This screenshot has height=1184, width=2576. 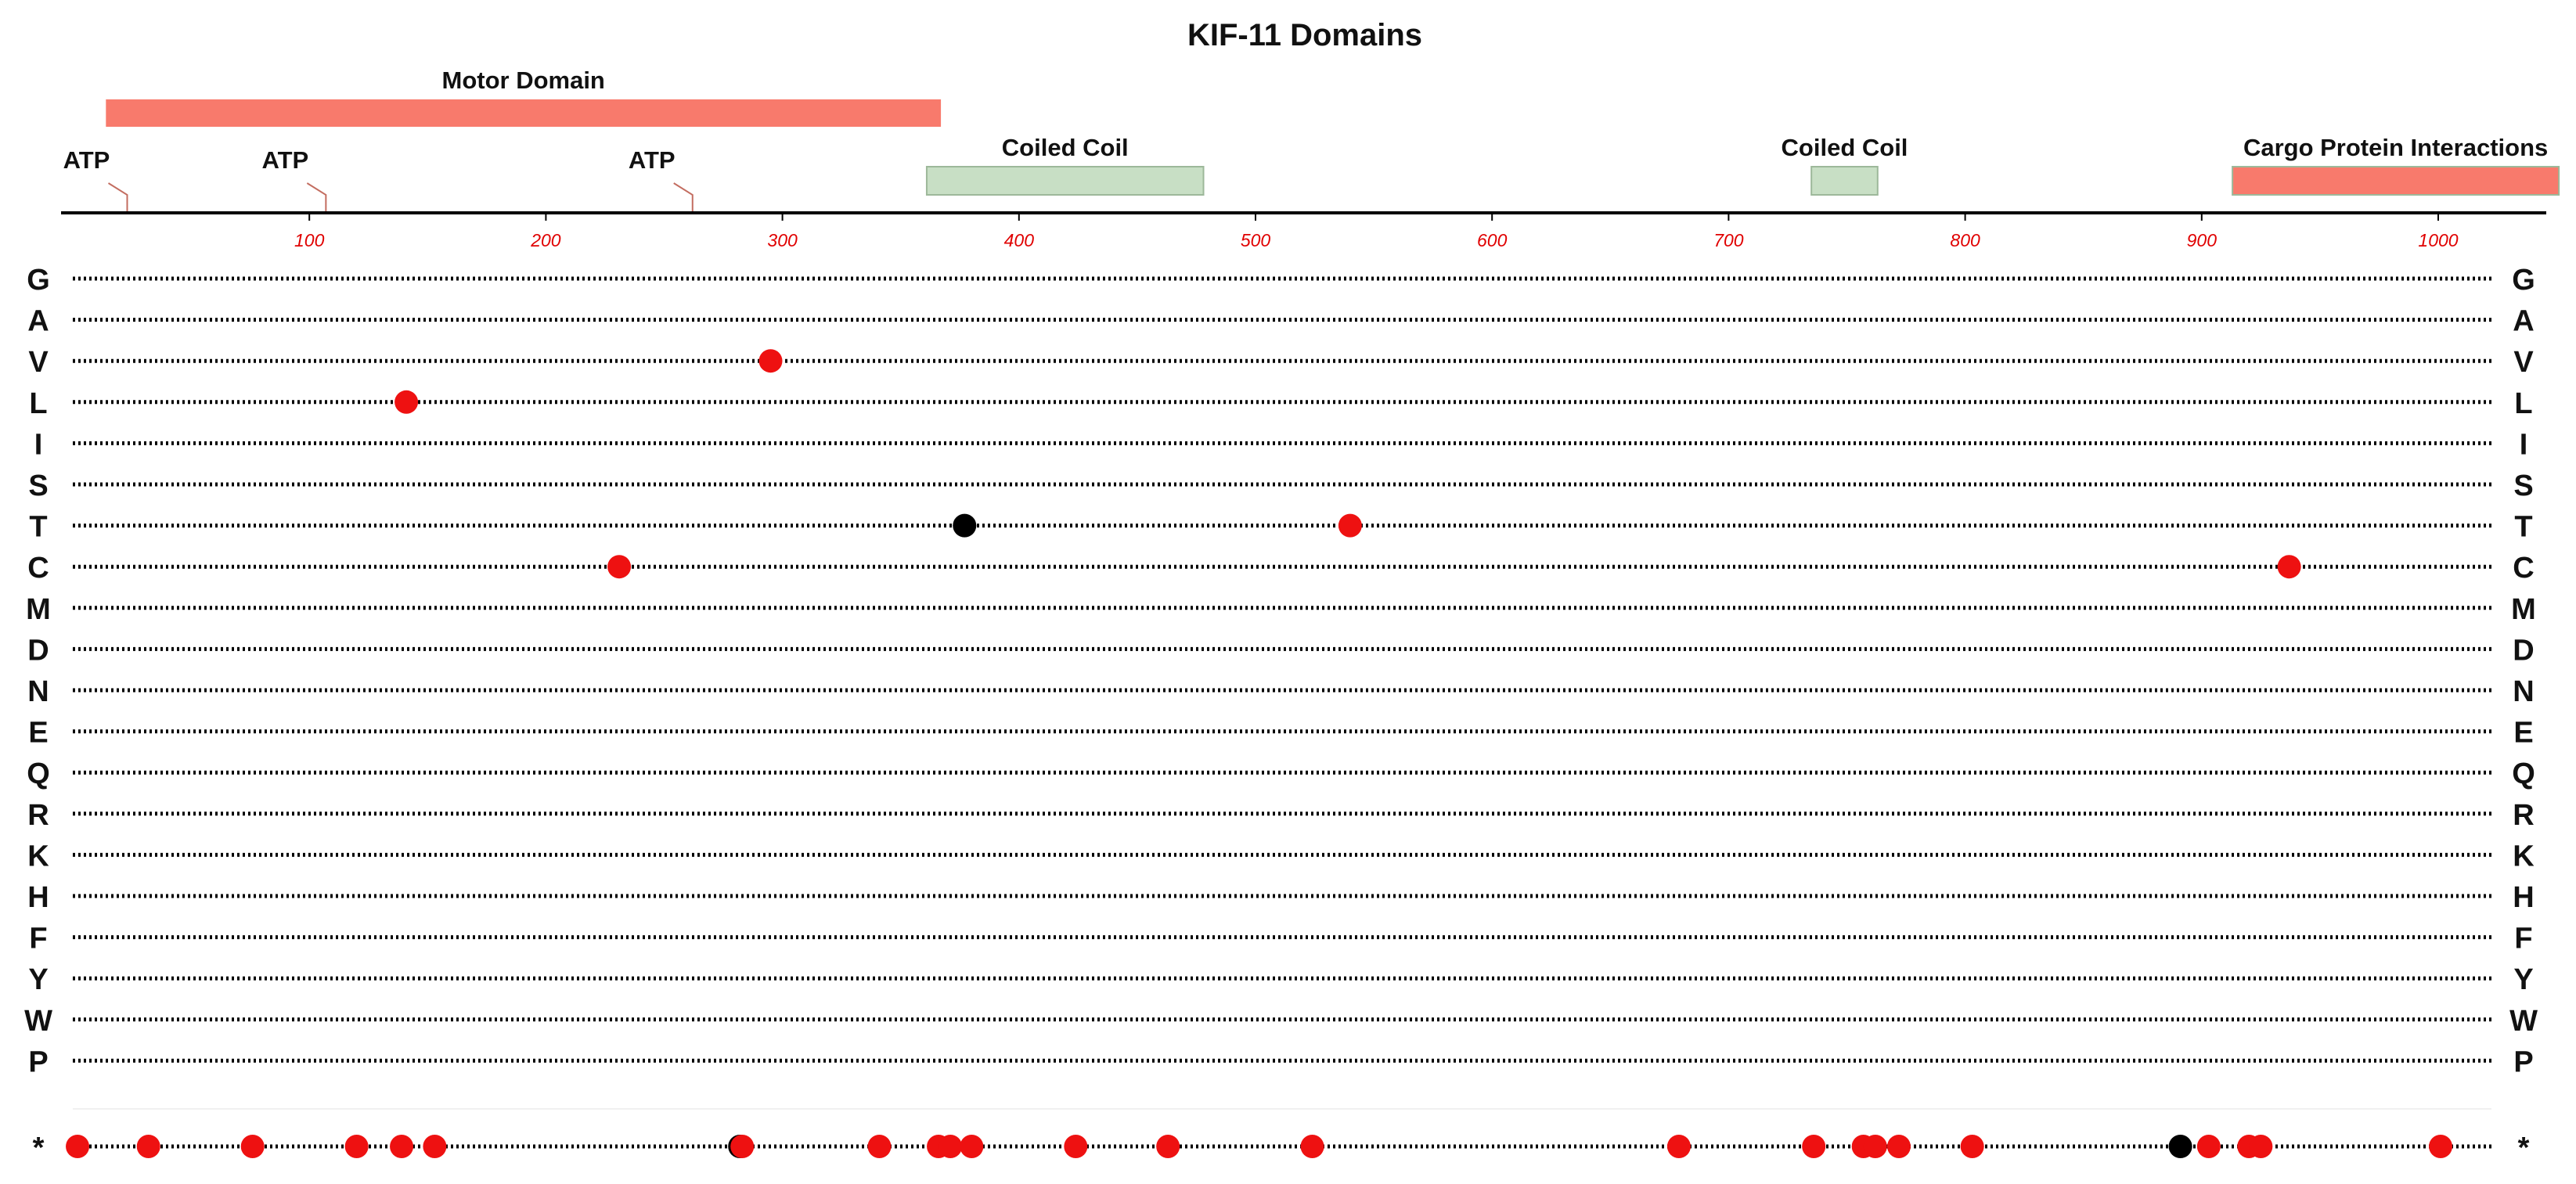 What do you see at coordinates (2523, 569) in the screenshot?
I see `row-label-right: C` at bounding box center [2523, 569].